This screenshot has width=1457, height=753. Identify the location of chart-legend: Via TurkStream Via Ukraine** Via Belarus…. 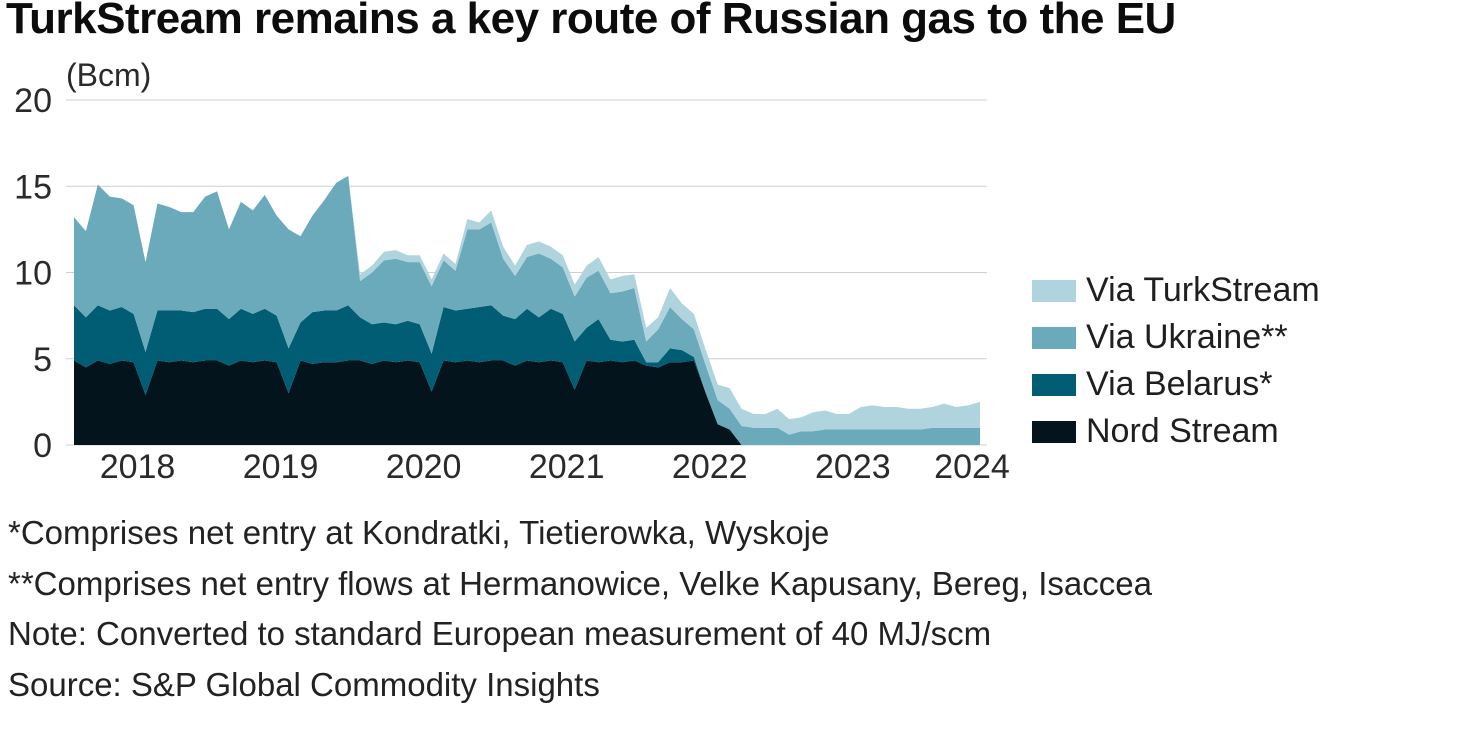
(1176, 361).